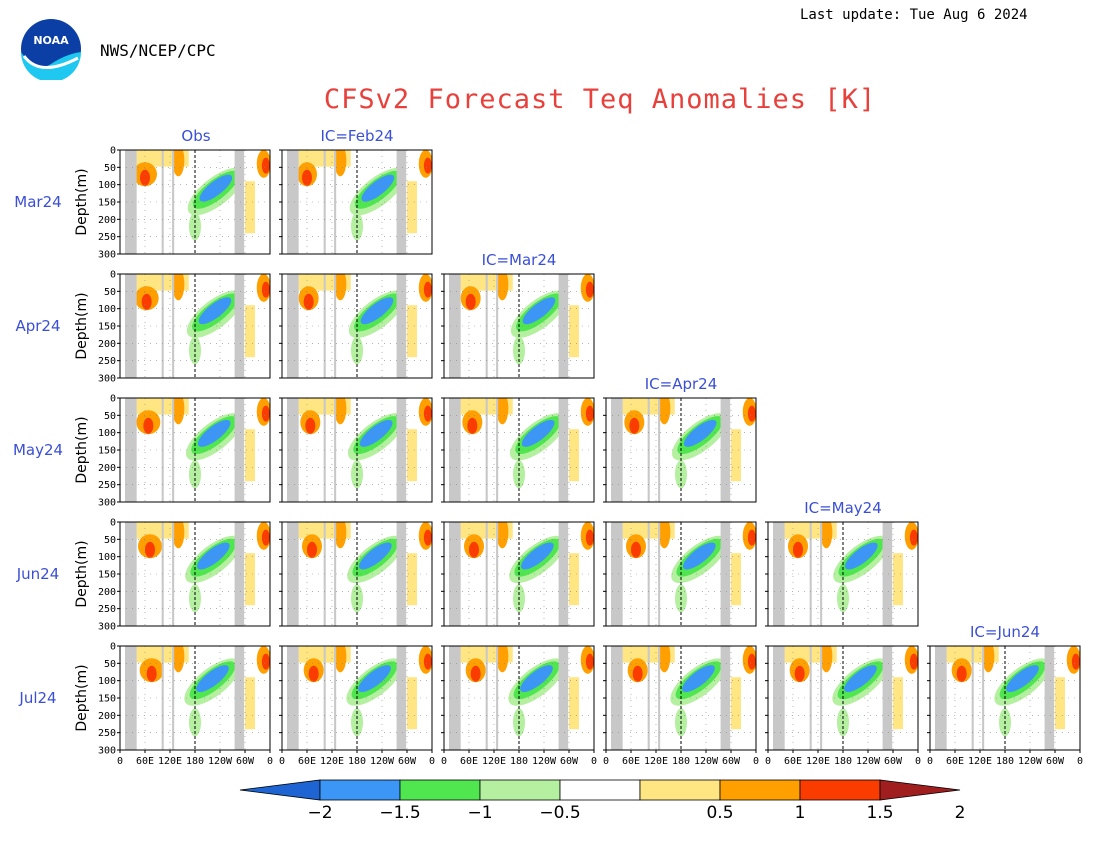 This screenshot has width=1100, height=850. Describe the element at coordinates (110, 168) in the screenshot. I see `y-tick-label: 50` at that location.